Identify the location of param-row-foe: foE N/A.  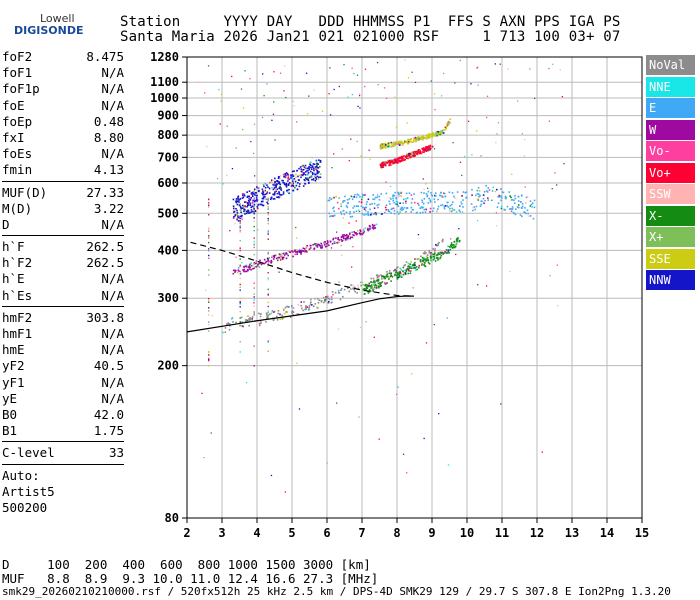
(63, 106).